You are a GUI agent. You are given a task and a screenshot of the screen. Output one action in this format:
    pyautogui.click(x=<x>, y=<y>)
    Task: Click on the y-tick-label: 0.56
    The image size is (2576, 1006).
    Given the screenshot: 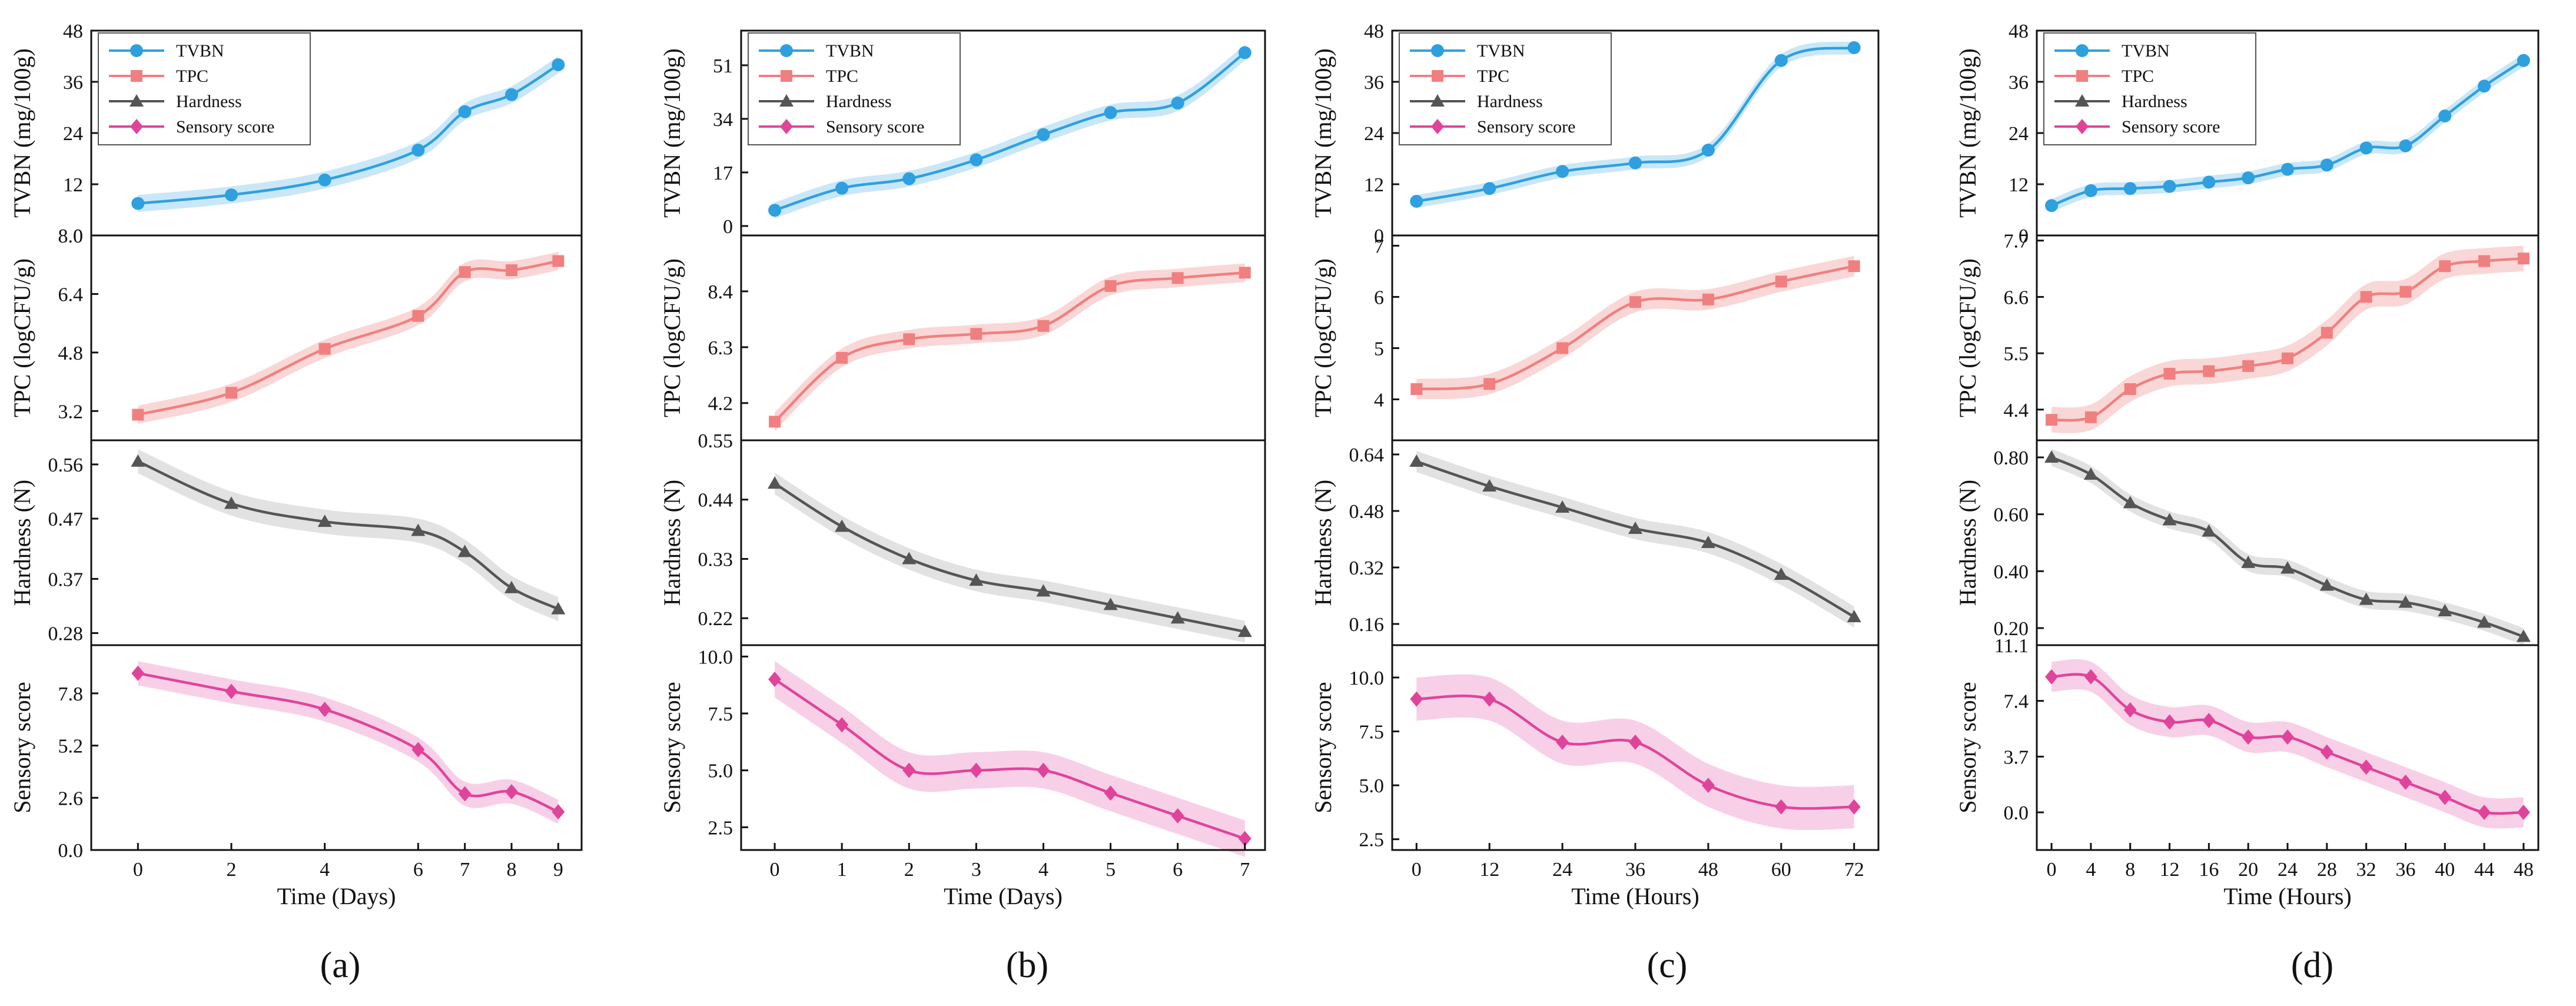 What is the action you would take?
    pyautogui.click(x=66, y=465)
    